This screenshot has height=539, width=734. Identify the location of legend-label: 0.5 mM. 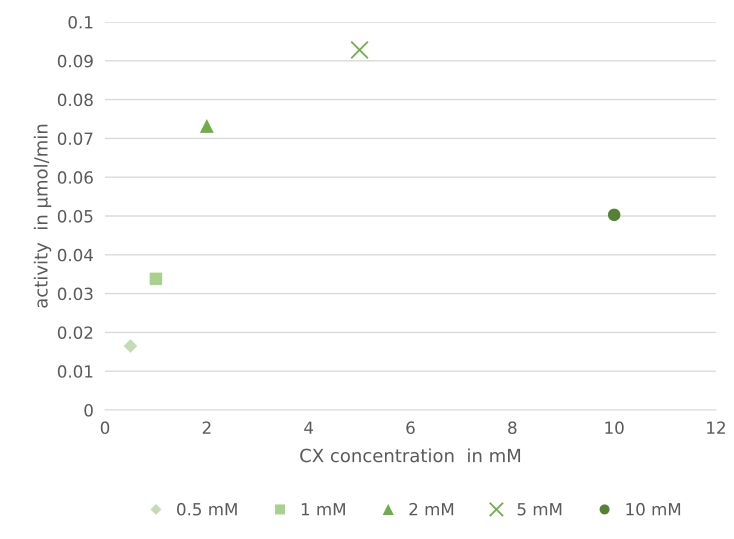
(207, 509).